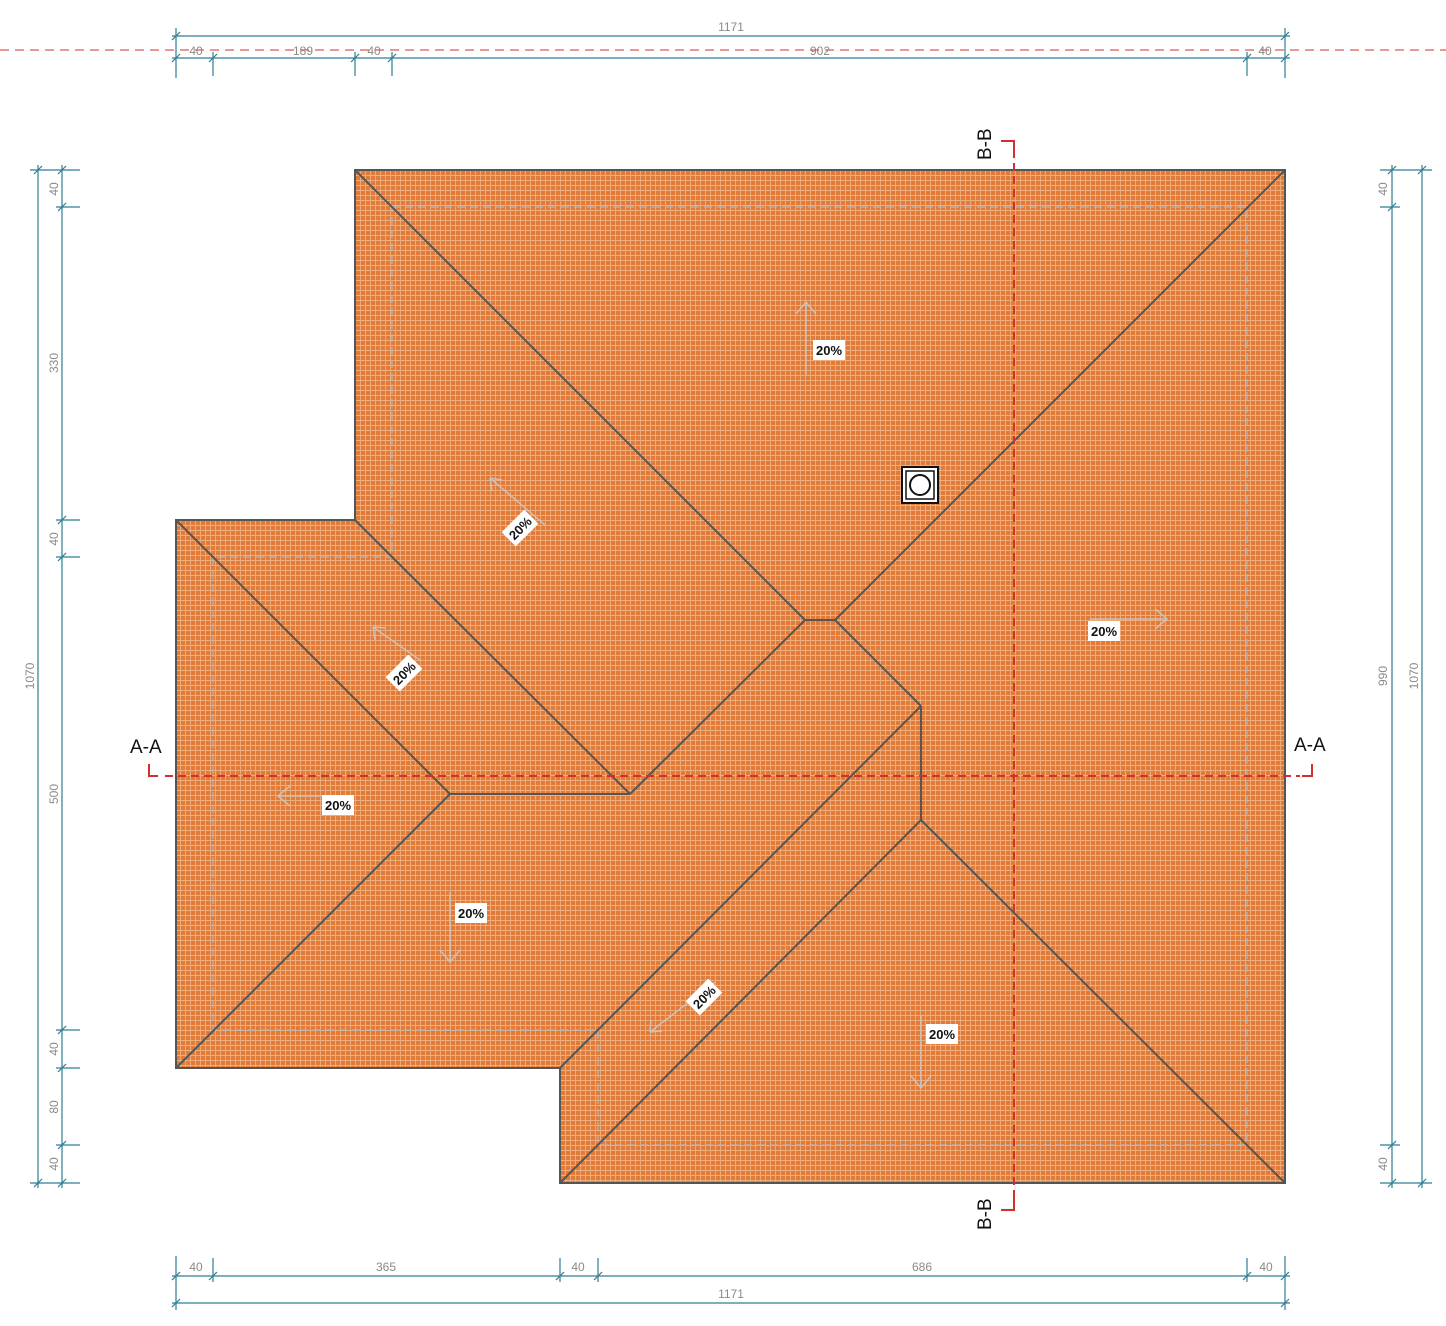 The image size is (1446, 1326). Describe the element at coordinates (920, 485) in the screenshot. I see `chimney-icon` at that location.